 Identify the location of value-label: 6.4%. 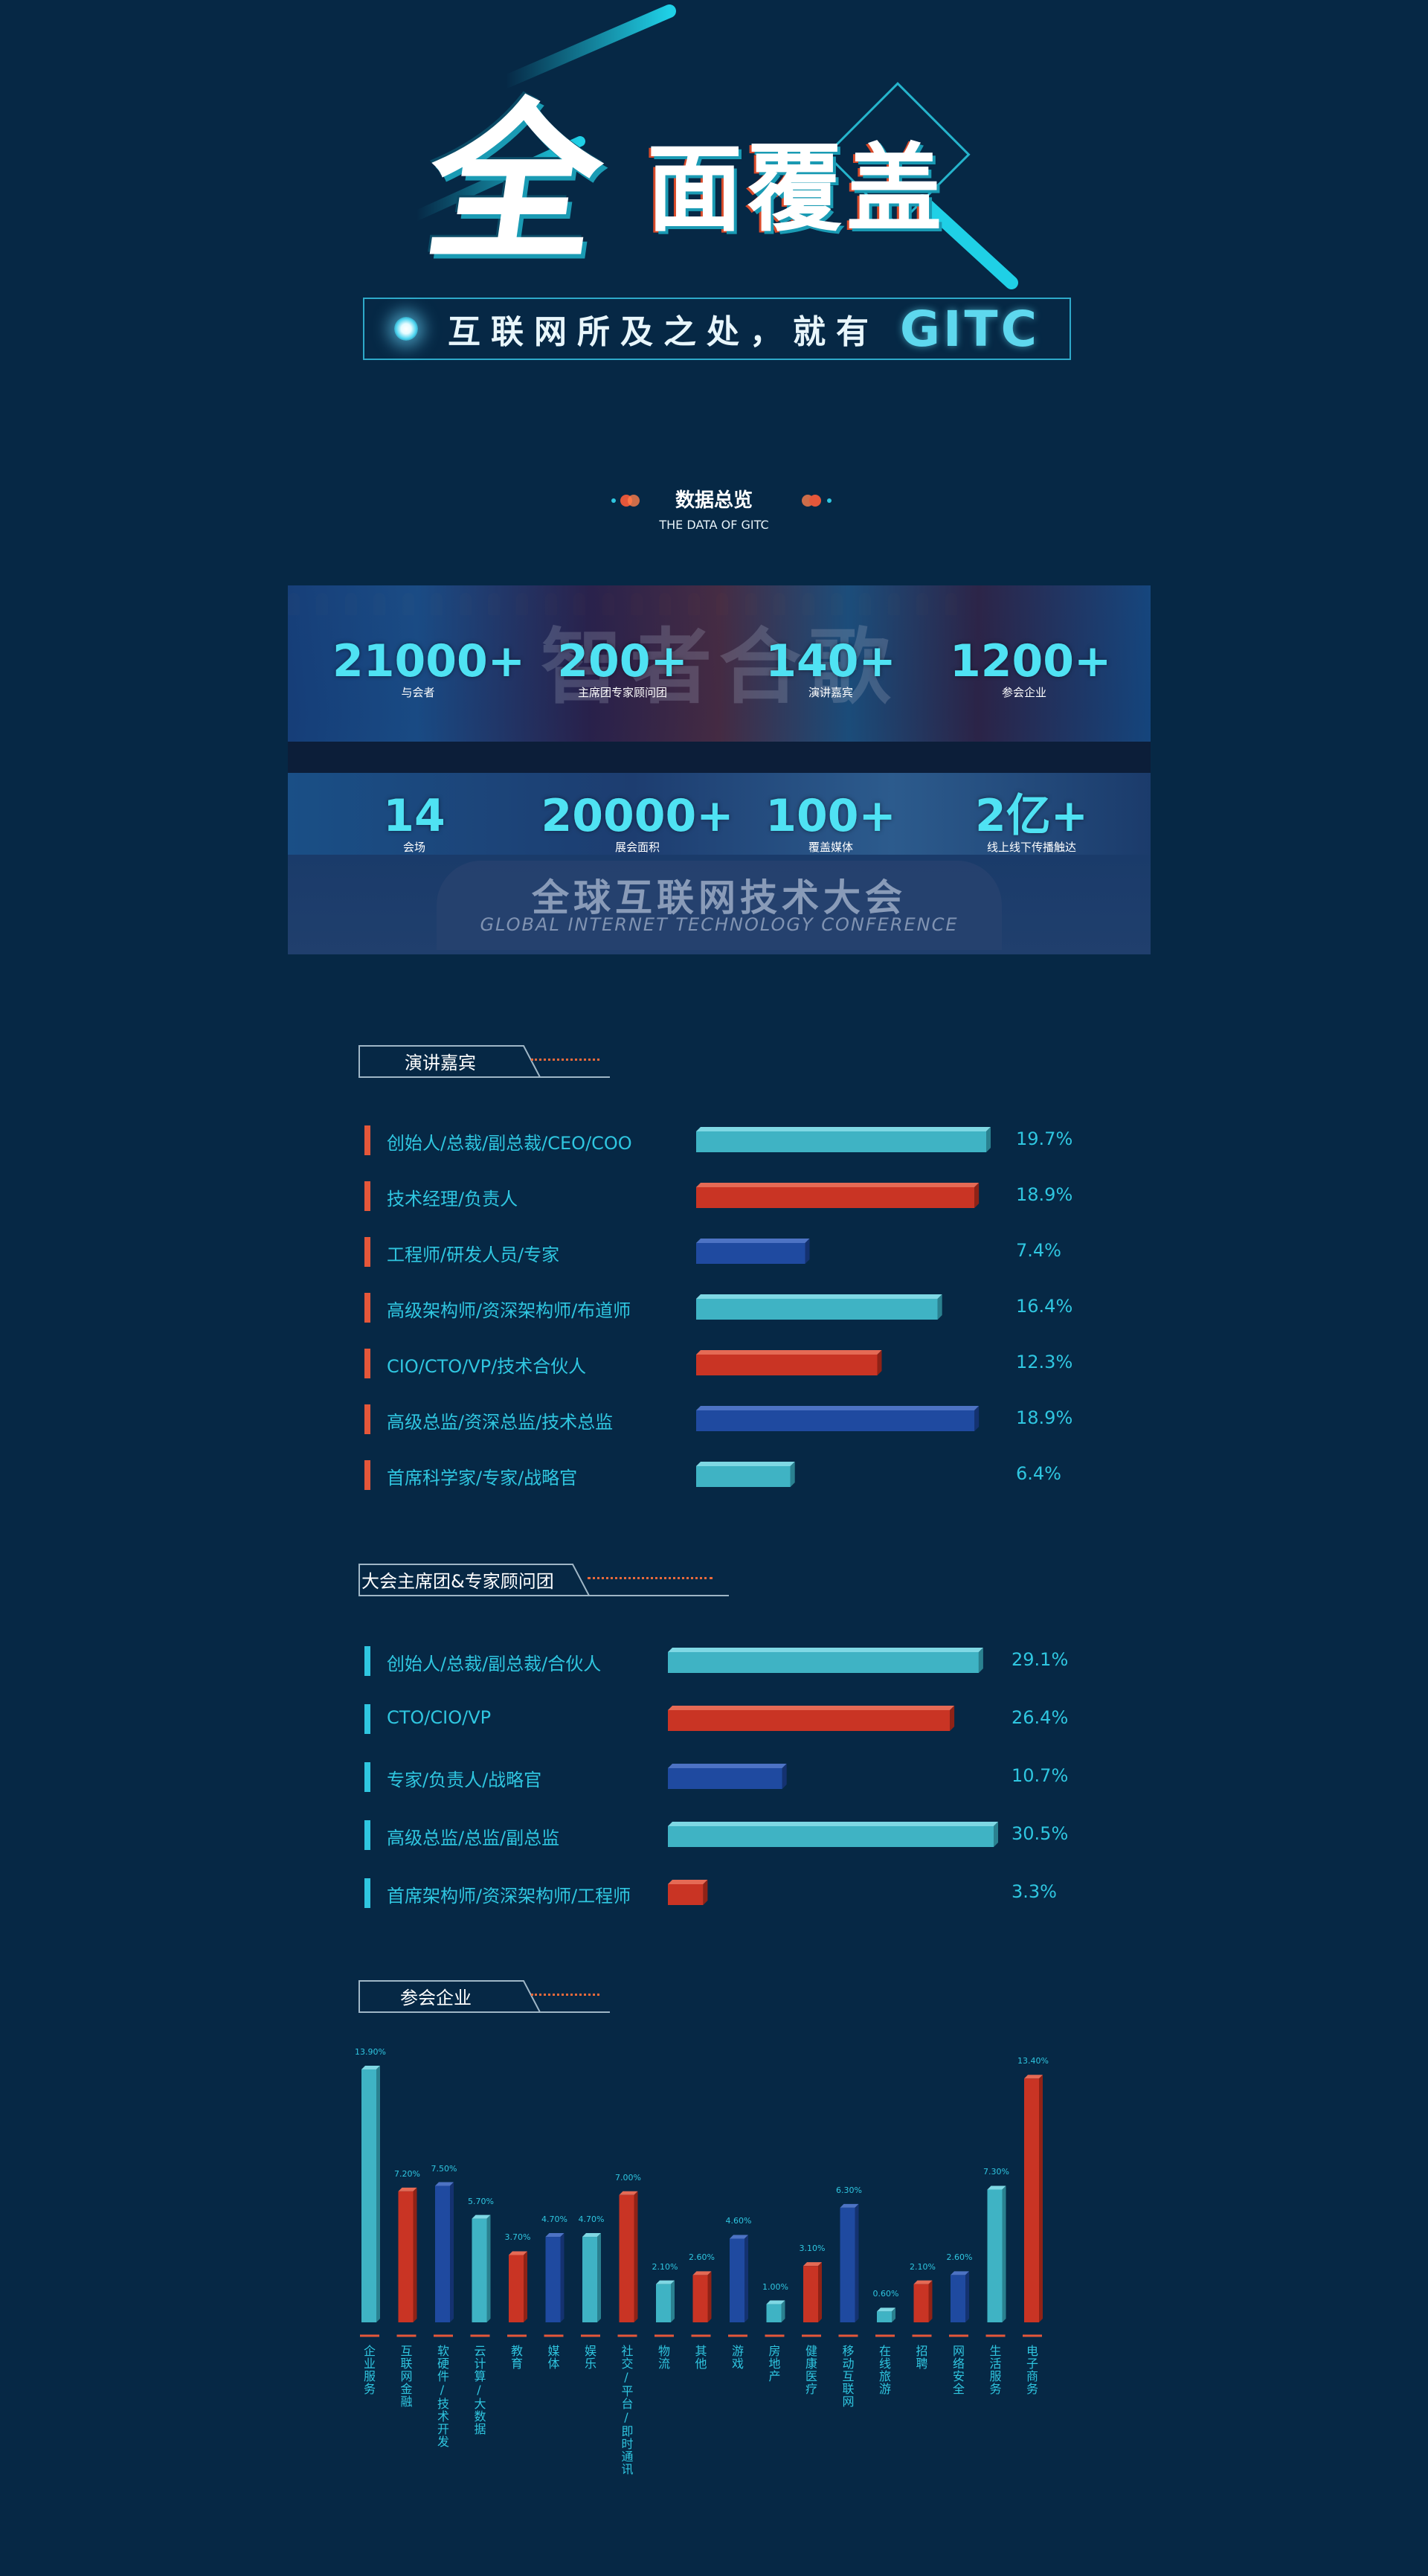
(1039, 1473).